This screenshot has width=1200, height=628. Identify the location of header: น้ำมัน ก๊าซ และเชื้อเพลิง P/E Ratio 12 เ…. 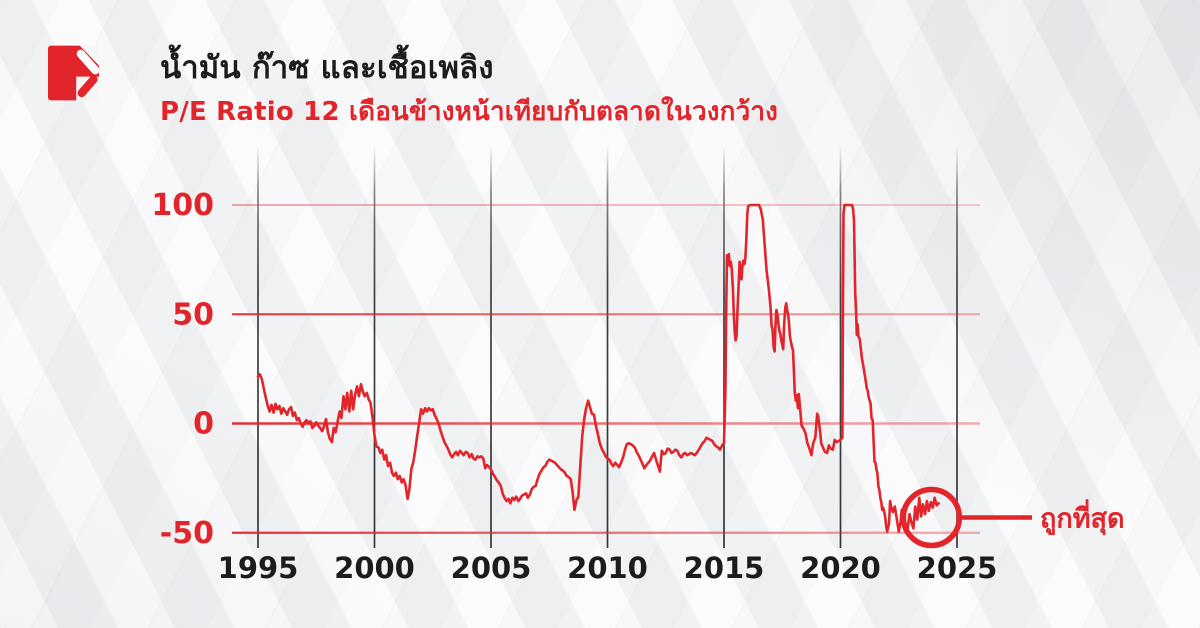
(610, 88).